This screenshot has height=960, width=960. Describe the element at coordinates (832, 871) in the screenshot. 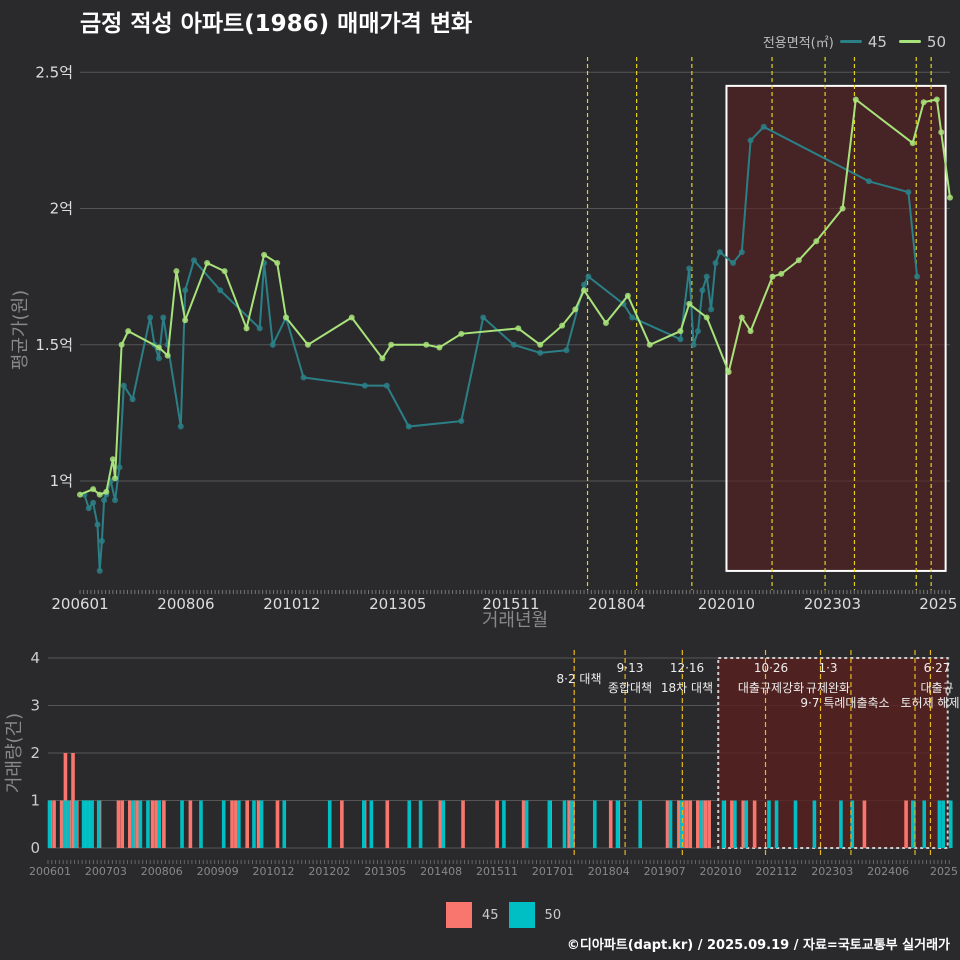

I see `x-tick-label-bottom: 202303` at that location.